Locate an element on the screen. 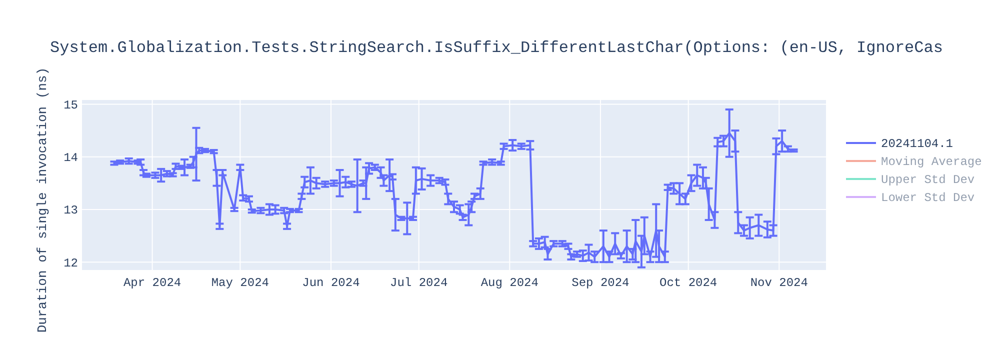 Image resolution: width=1000 pixels, height=350 pixels. y-axis-title: Duration of single invocation (ns) is located at coordinates (42, 200).